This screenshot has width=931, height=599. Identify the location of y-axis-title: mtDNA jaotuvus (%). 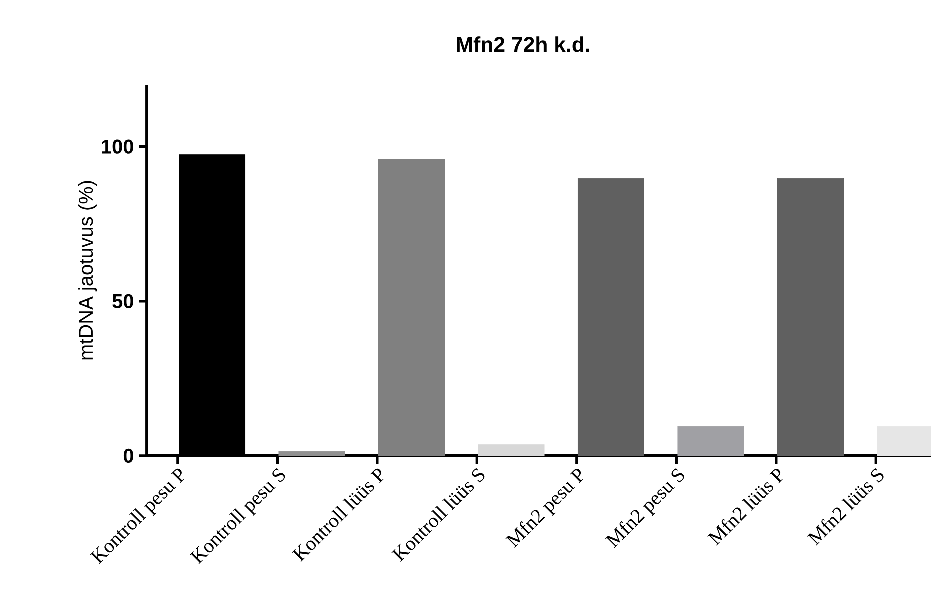
(88, 270).